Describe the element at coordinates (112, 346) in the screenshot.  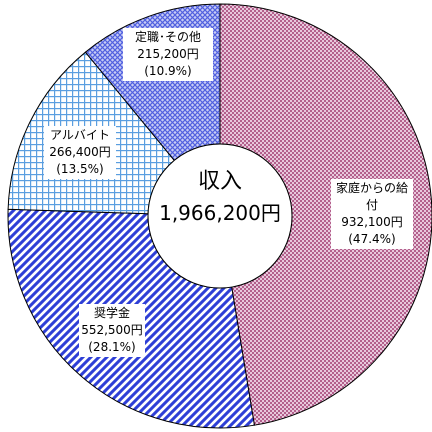
I see `data-label: (28.1%)` at that location.